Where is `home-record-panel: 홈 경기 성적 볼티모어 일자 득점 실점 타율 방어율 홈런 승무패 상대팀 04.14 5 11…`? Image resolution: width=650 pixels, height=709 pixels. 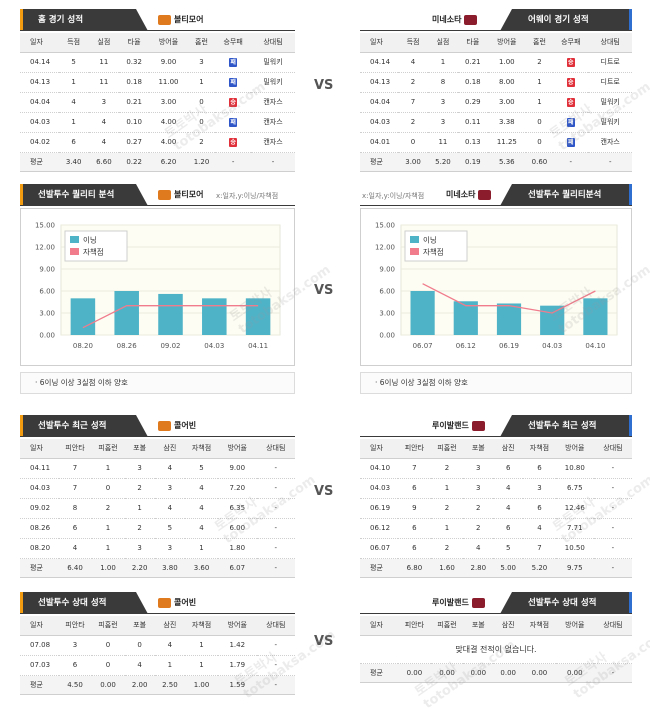 home-record-panel: 홈 경기 성적 볼티모어 일자 득점 실점 타율 방어율 홈런 승무패 상대팀 04.14 5 11… is located at coordinates (157, 90).